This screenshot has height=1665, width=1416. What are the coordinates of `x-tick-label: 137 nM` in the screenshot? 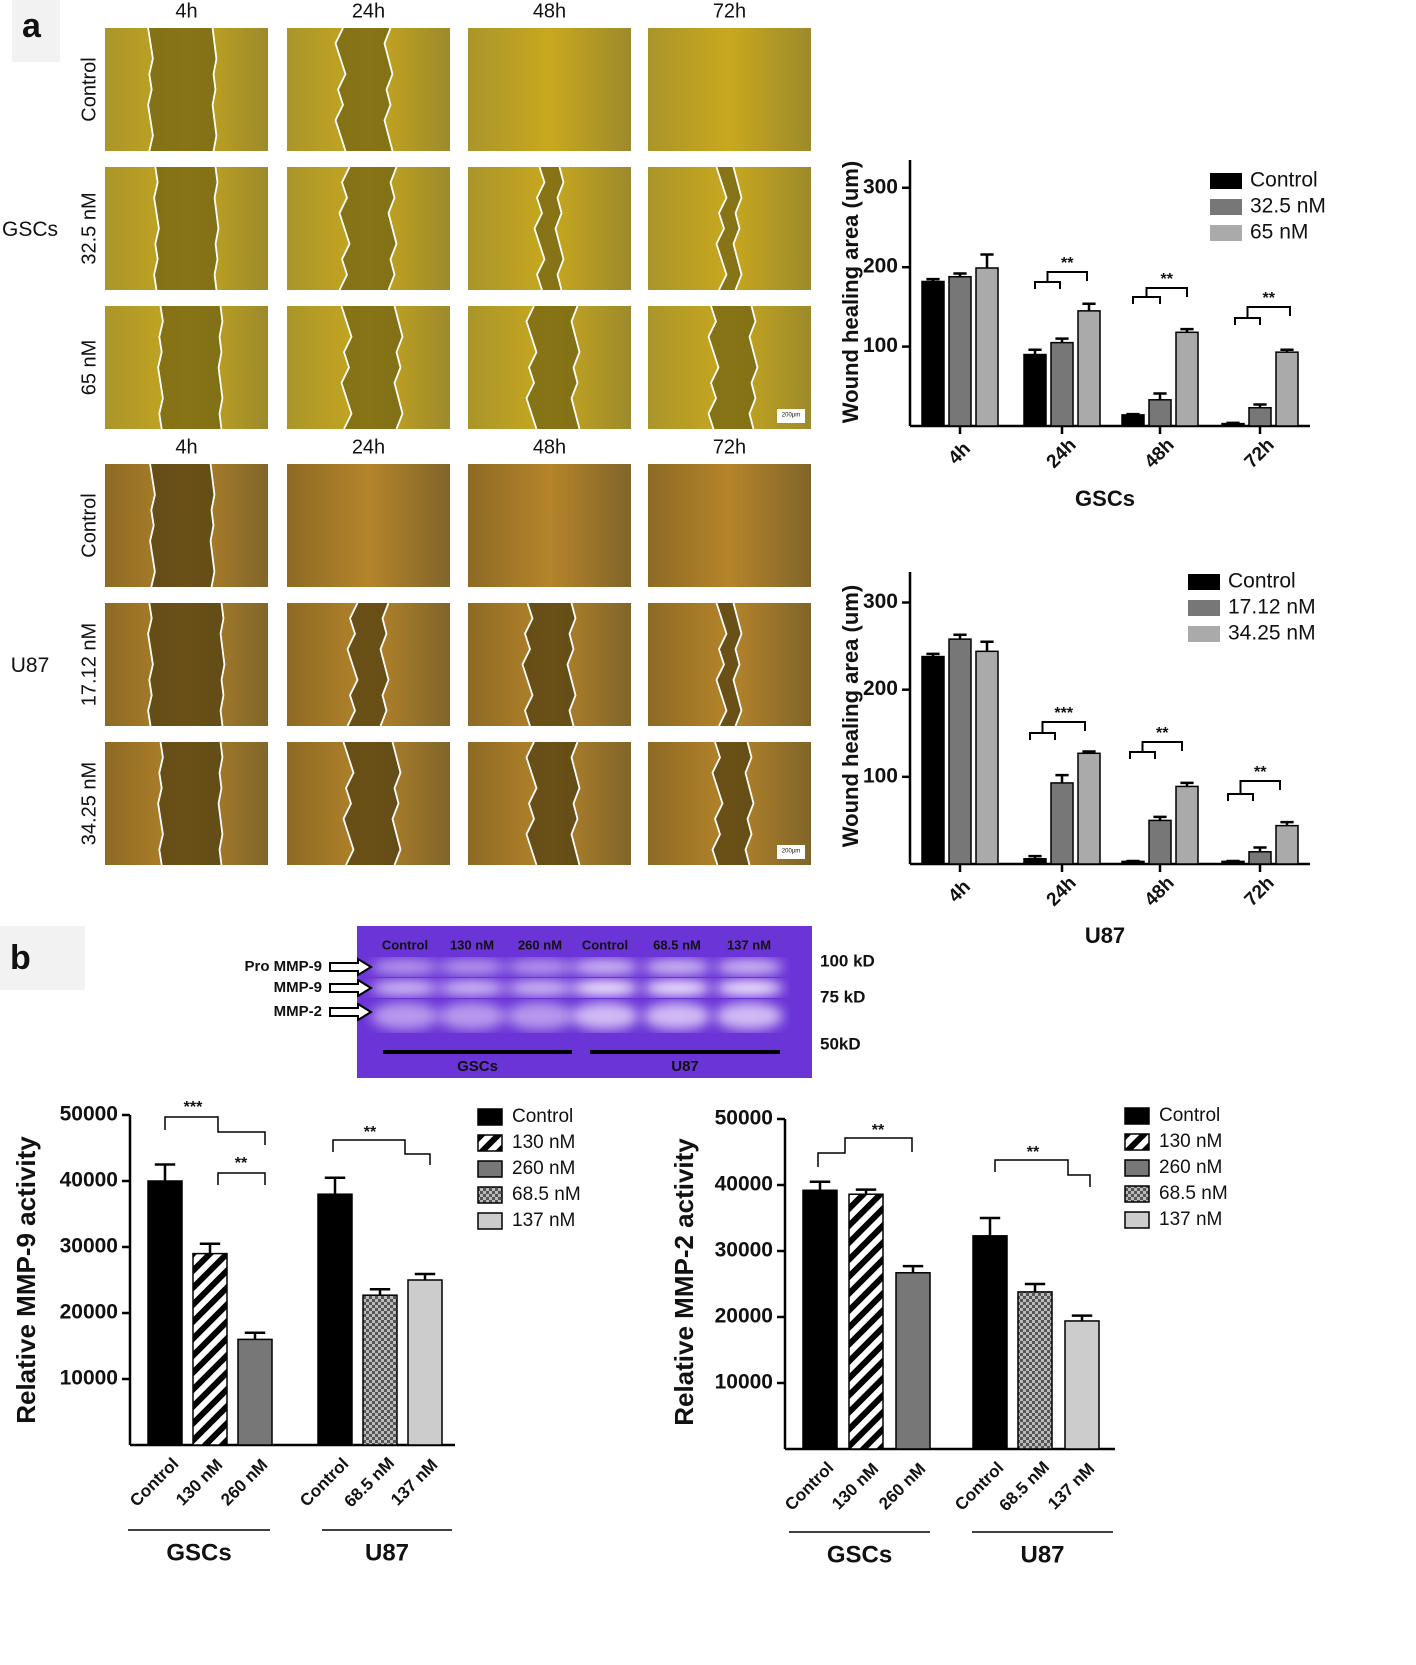 It's located at (414, 1482).